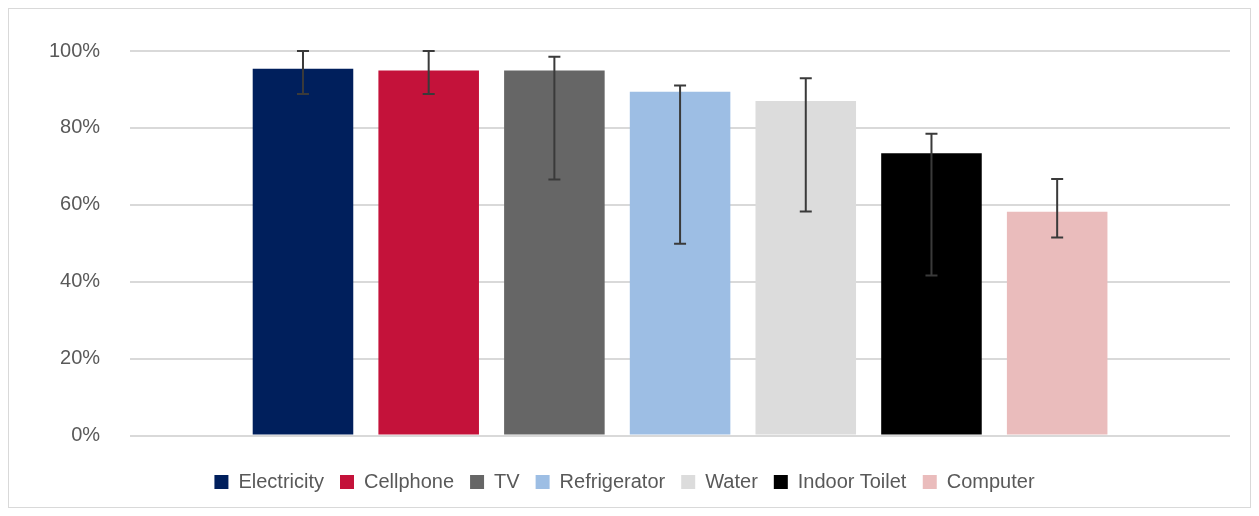  I want to click on legend-label: Computer, so click(990, 480).